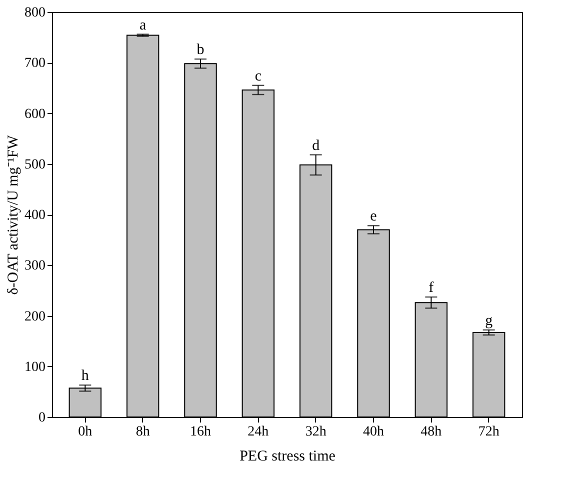 The height and width of the screenshot is (487, 572). What do you see at coordinates (374, 216) in the screenshot?
I see `annotation: e` at bounding box center [374, 216].